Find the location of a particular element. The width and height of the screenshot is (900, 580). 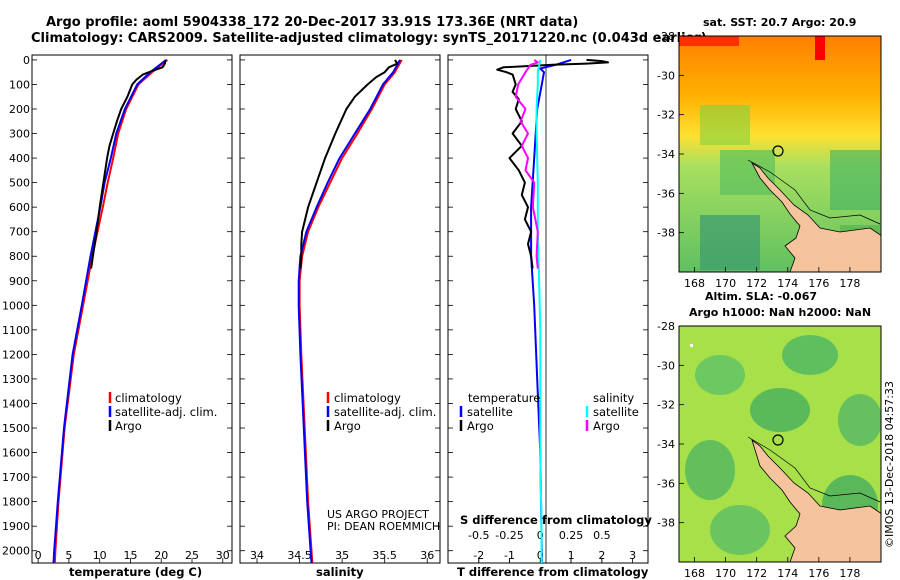

temperature-series is located at coordinates (110, 311).